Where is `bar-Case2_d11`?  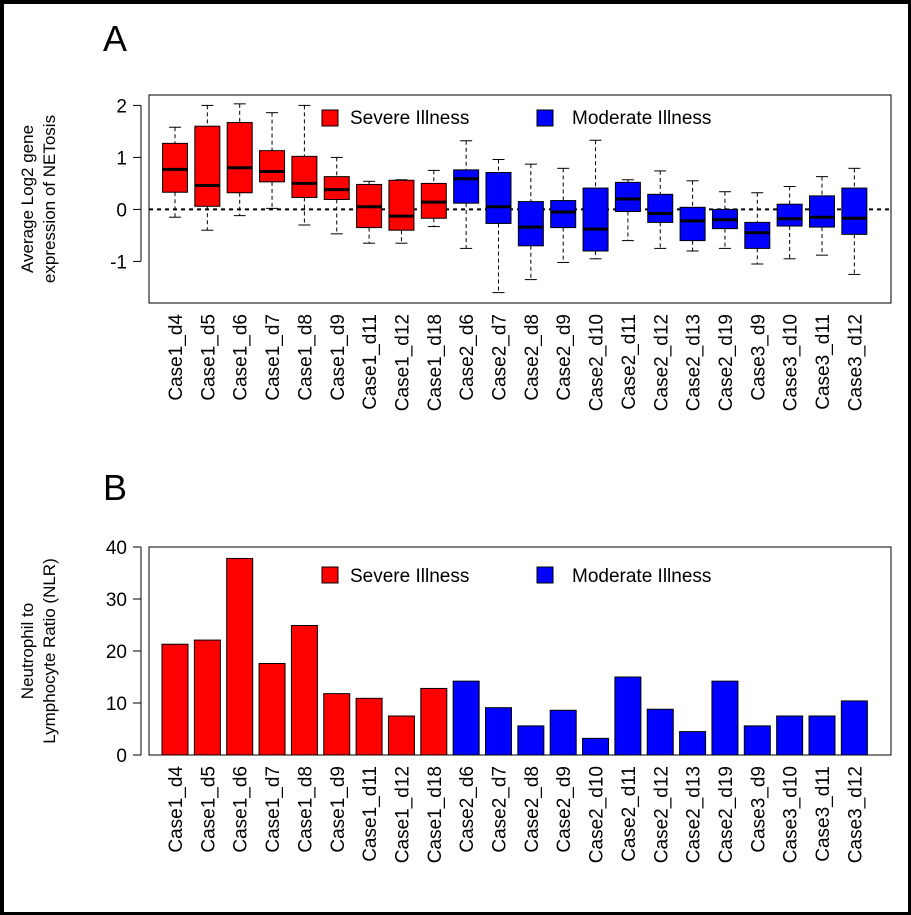 bar-Case2_d11 is located at coordinates (628, 716).